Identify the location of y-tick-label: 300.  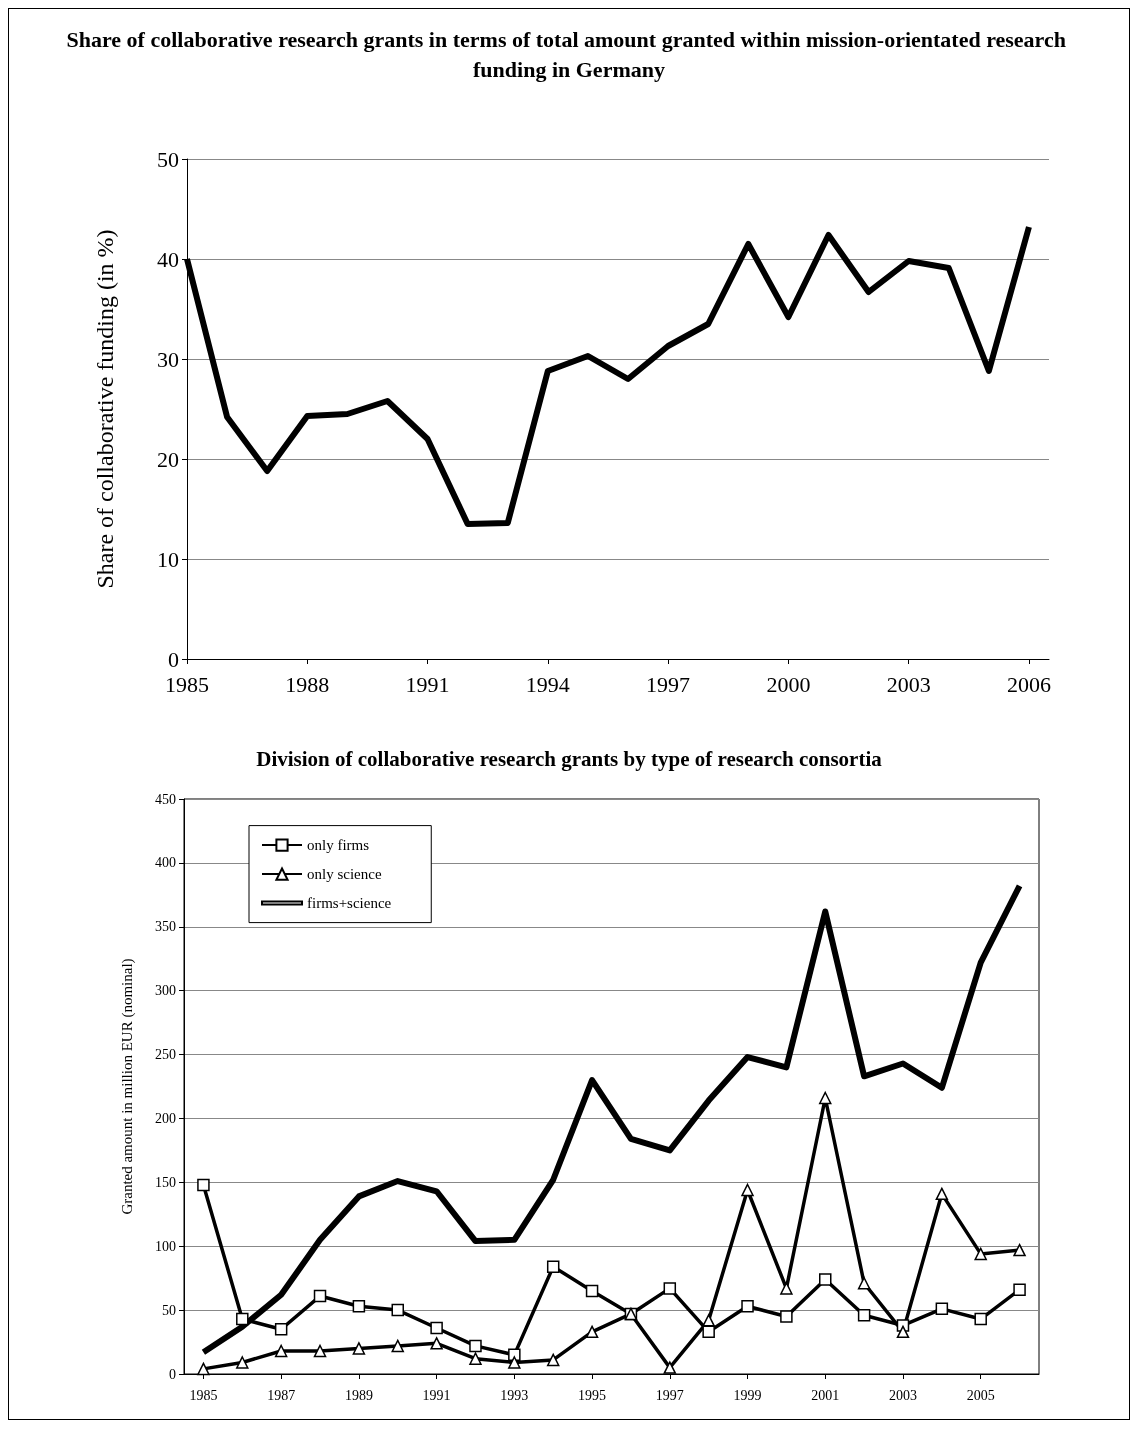
(165, 991).